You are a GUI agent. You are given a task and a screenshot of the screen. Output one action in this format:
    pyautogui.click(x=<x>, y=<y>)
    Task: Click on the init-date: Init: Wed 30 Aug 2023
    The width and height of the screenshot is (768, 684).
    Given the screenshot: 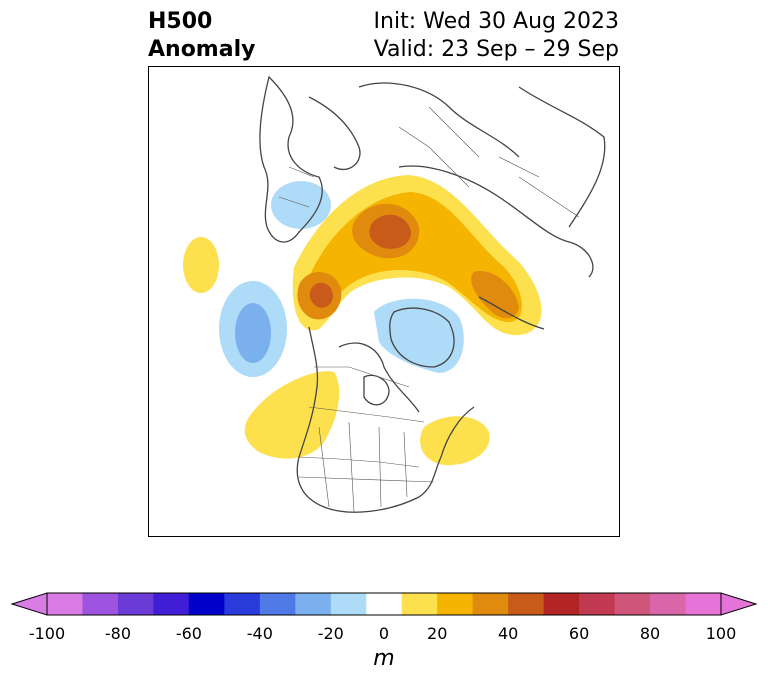 What is the action you would take?
    pyautogui.click(x=496, y=21)
    